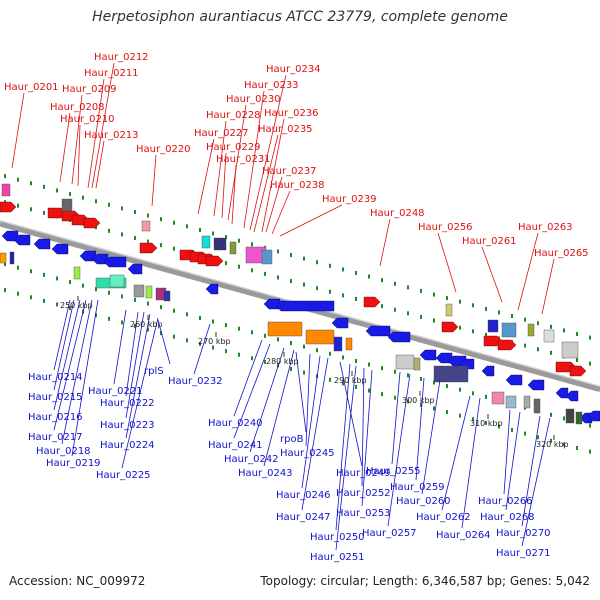  I want to click on reverse-gene-label: Haur_0260, so click(423, 501).